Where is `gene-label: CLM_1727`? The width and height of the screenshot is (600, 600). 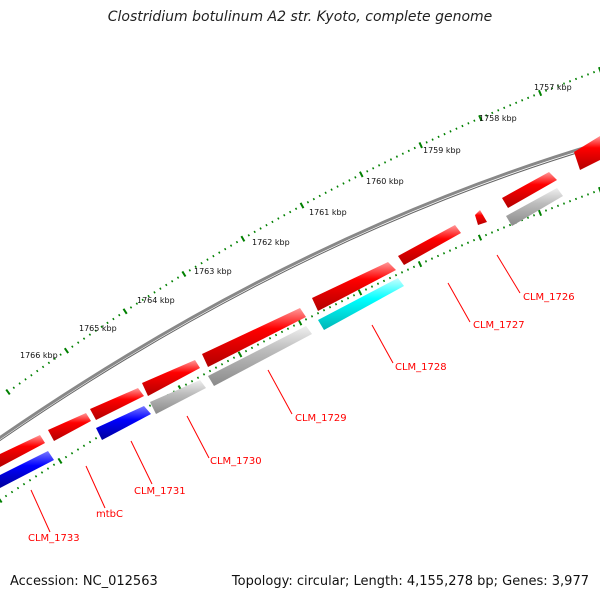
gene-label: CLM_1727 is located at coordinates (499, 325).